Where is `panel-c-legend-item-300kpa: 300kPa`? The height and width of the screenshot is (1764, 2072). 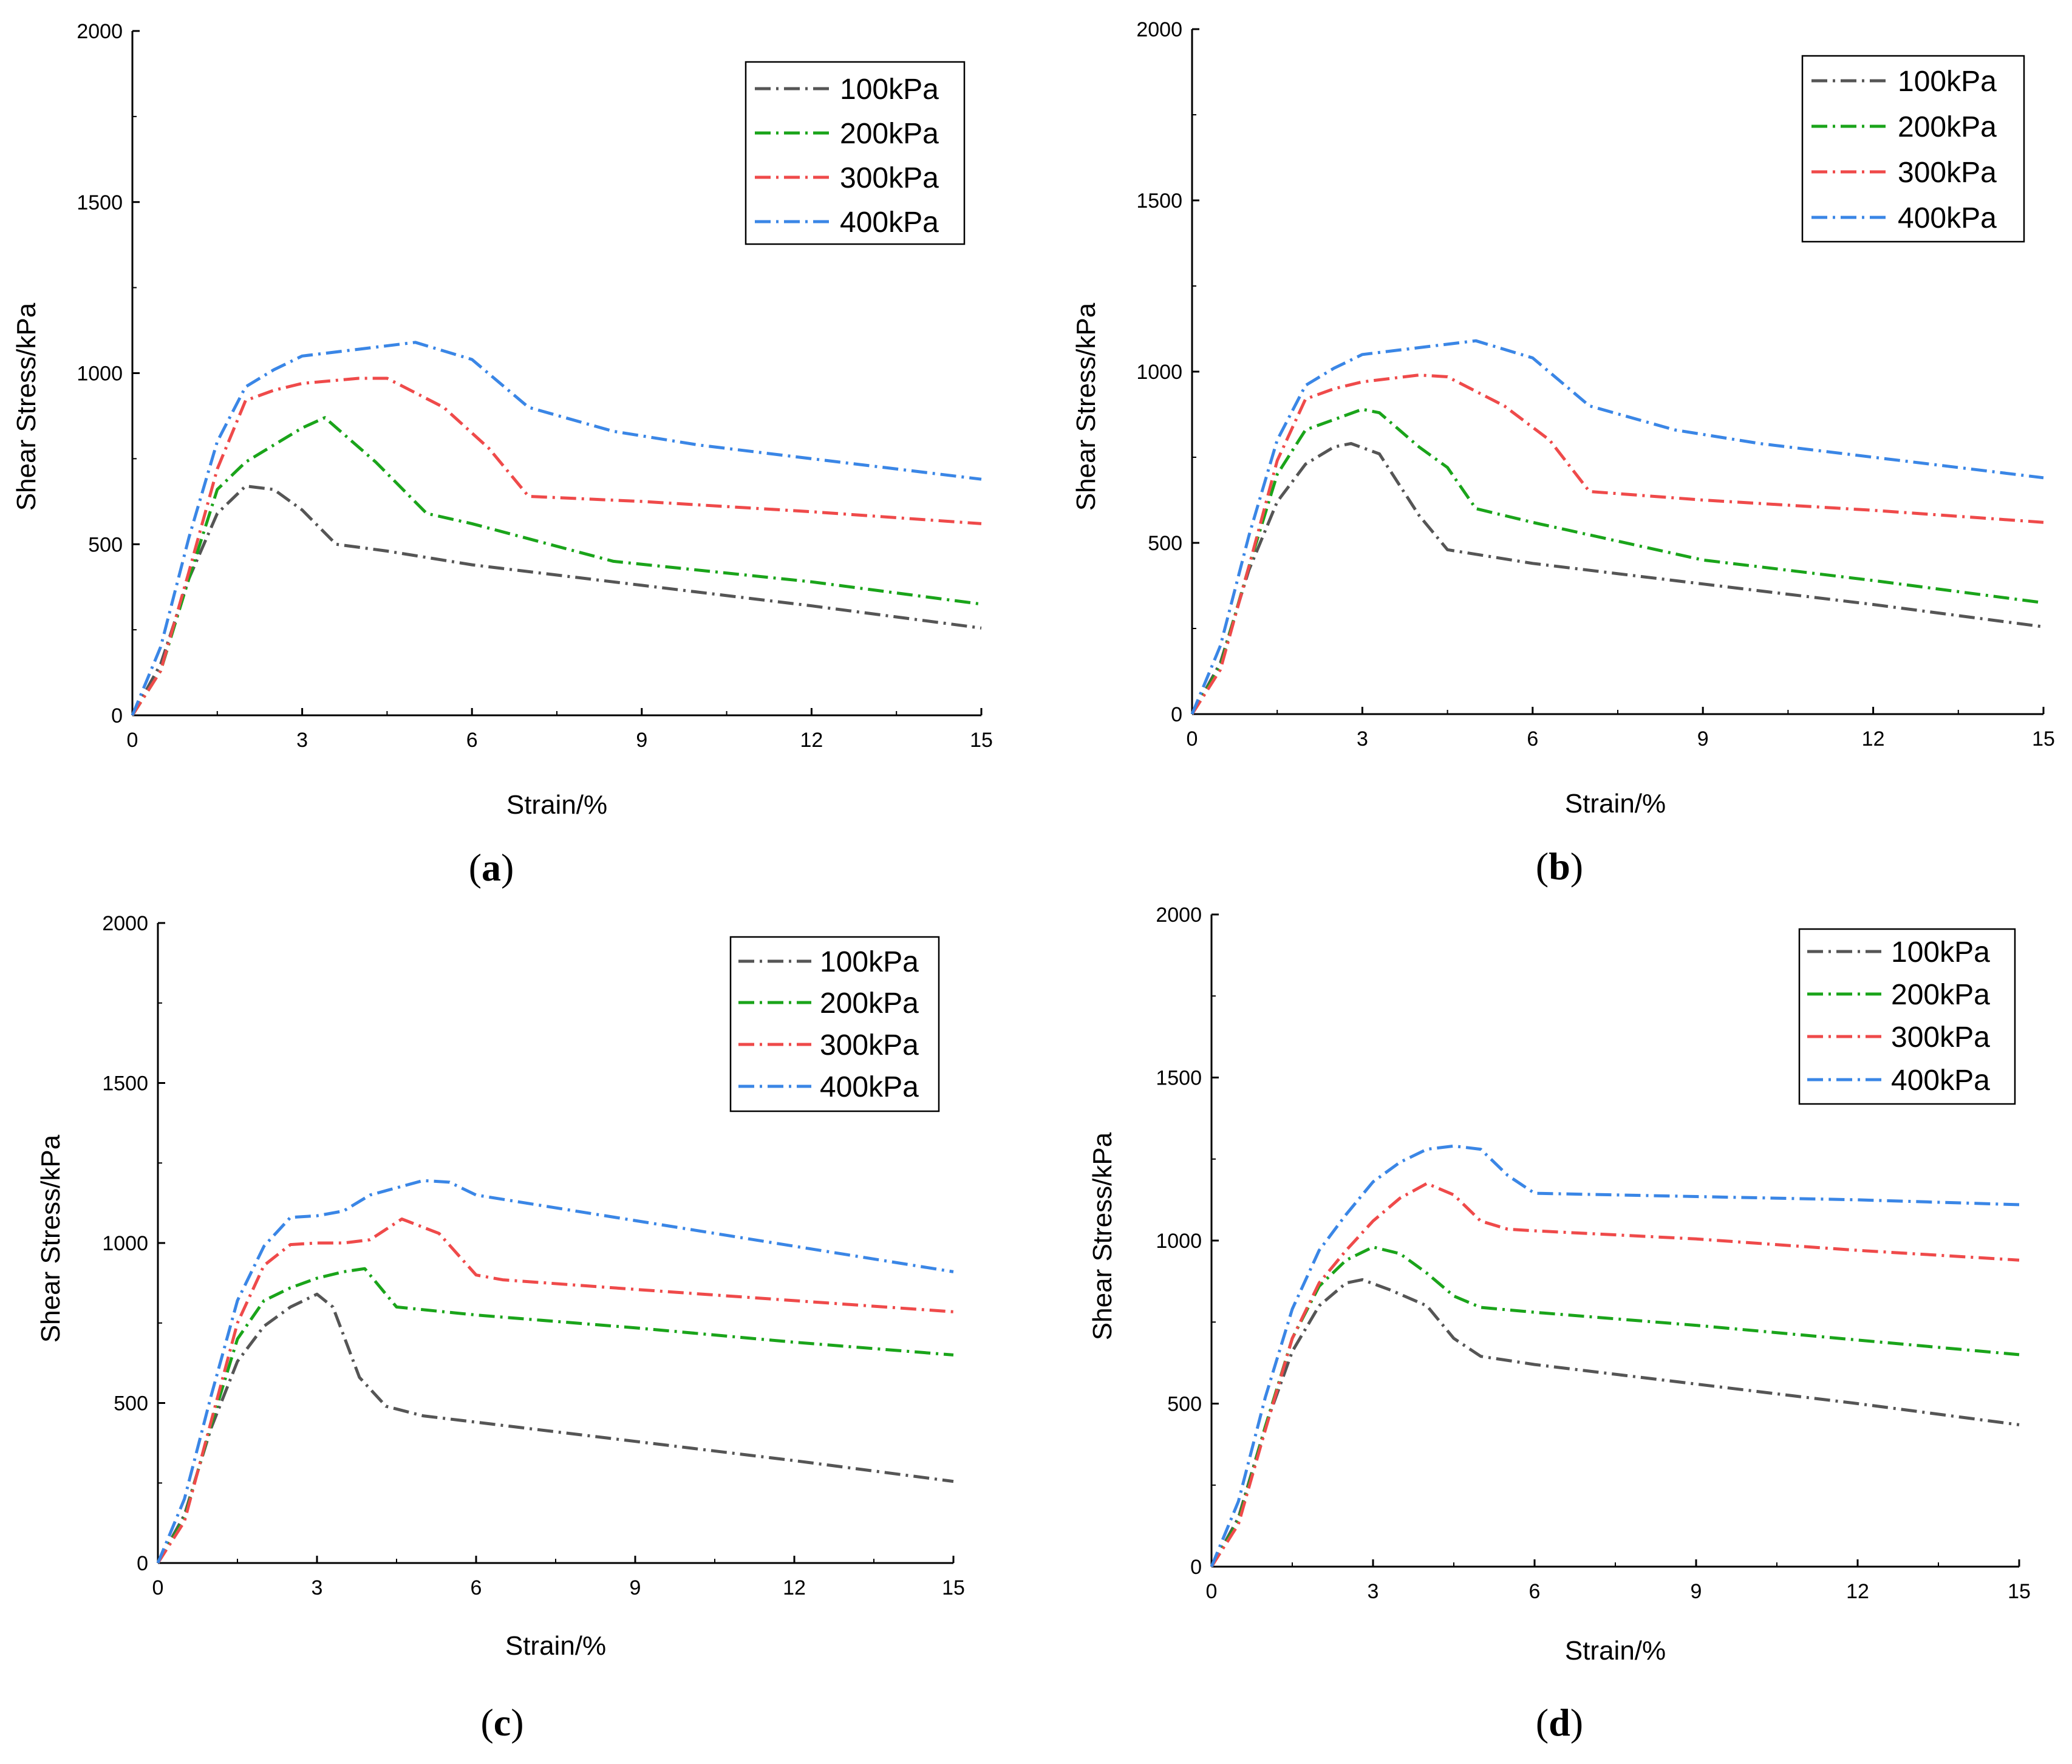
panel-c-legend-item-300kpa: 300kPa is located at coordinates (828, 1045).